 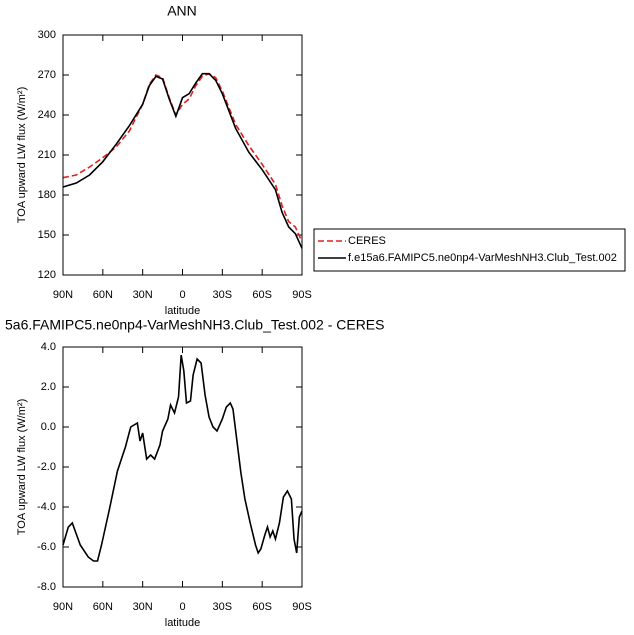 What do you see at coordinates (46, 587) in the screenshot?
I see `y-tick-label: -8.0` at bounding box center [46, 587].